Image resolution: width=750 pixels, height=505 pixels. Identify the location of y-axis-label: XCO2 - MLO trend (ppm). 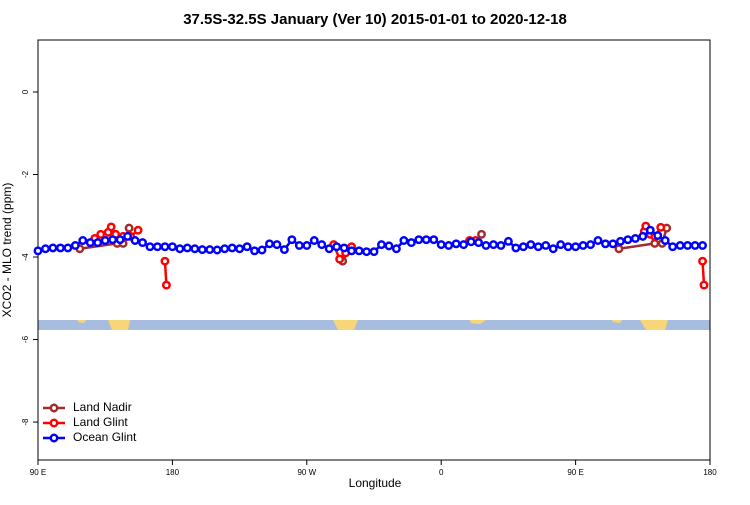
(7, 250).